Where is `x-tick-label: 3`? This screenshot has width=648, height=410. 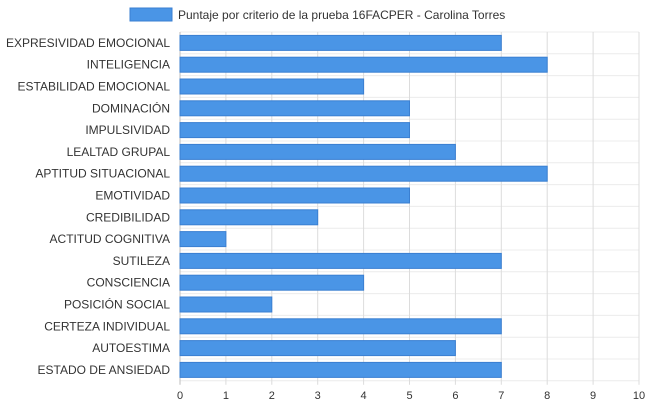
x-tick-label: 3 is located at coordinates (318, 396).